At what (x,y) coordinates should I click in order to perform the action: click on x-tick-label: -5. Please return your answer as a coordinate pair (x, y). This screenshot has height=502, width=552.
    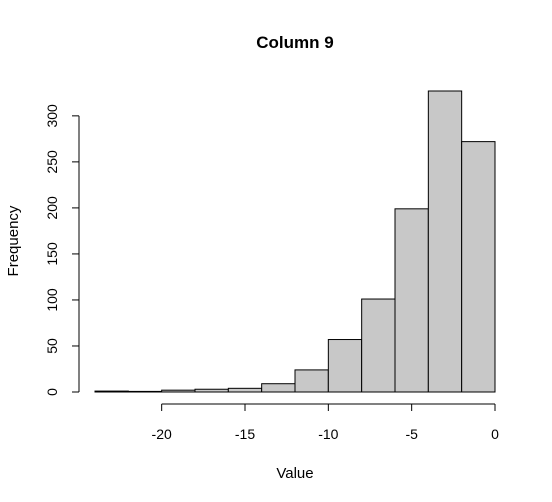
    Looking at the image, I should click on (411, 434).